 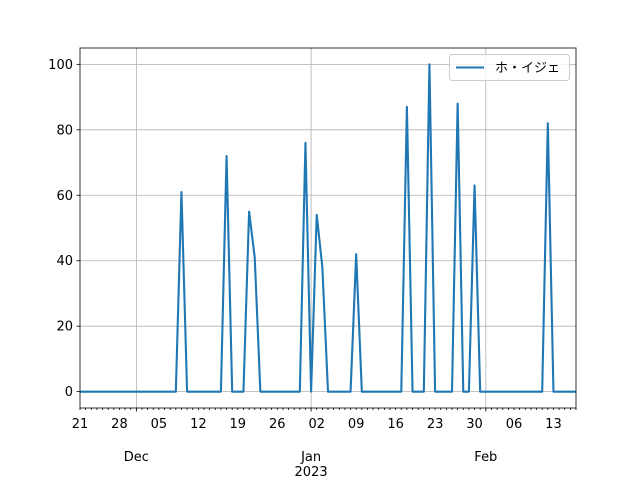 What do you see at coordinates (356, 424) in the screenshot?
I see `x-tick-label: 09` at bounding box center [356, 424].